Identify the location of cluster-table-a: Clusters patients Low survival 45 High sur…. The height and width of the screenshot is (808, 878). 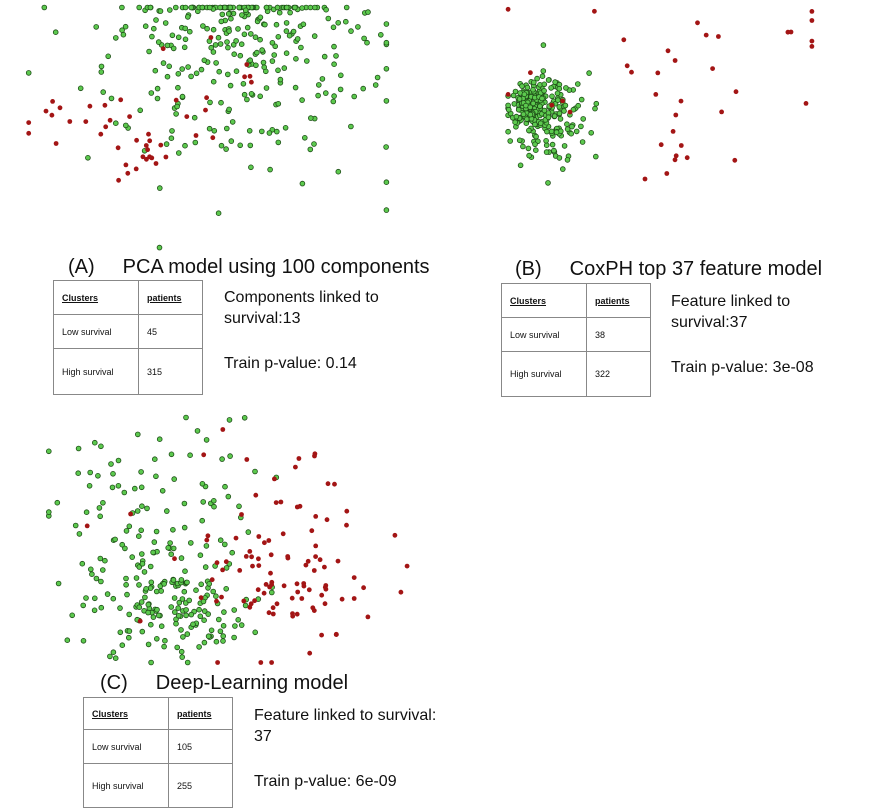
(127, 337).